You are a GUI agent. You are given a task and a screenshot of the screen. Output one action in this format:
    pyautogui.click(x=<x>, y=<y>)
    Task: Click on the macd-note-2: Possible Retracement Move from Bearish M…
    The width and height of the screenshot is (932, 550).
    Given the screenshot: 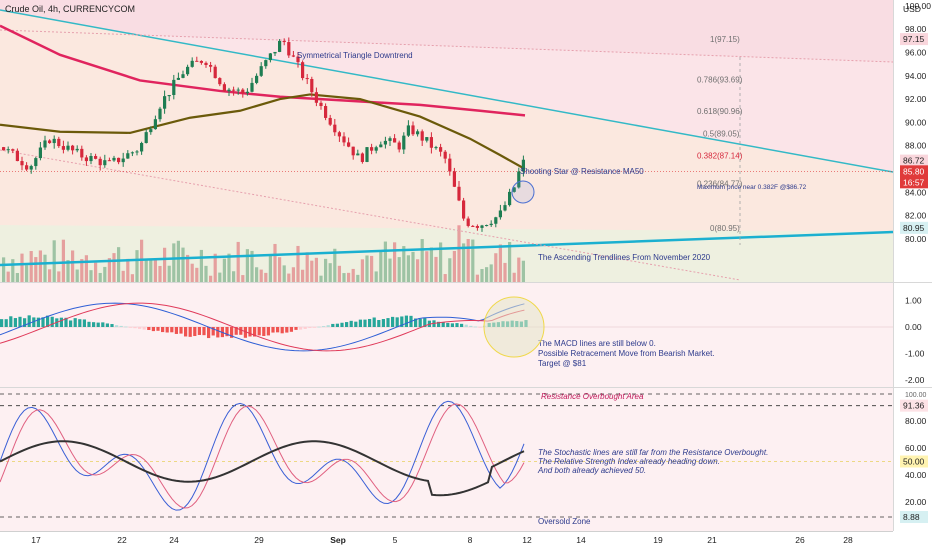 What is the action you would take?
    pyautogui.click(x=626, y=353)
    